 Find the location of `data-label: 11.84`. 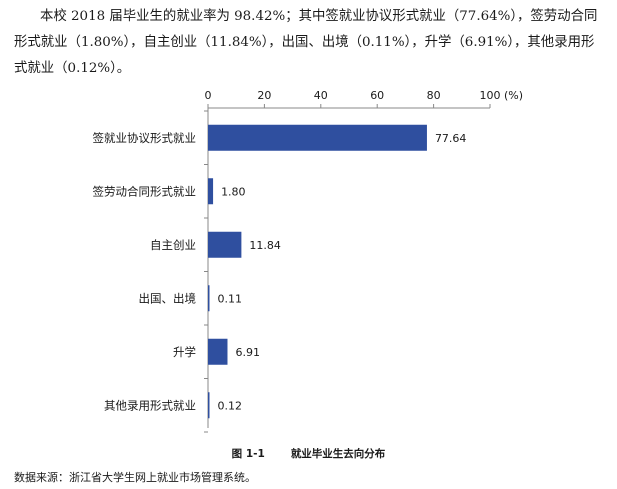

data-label: 11.84 is located at coordinates (265, 245).